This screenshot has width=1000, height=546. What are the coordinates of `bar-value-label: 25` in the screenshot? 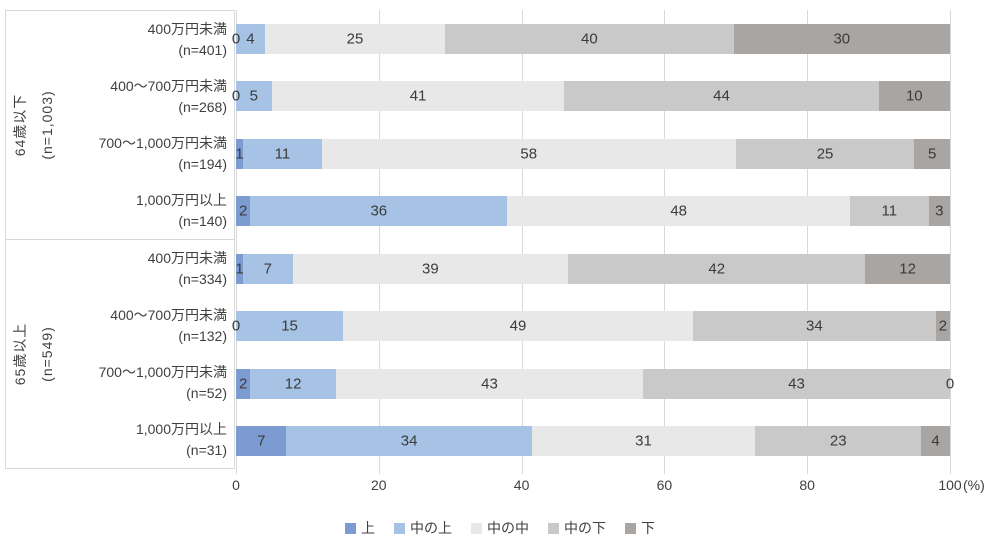 It's located at (825, 154).